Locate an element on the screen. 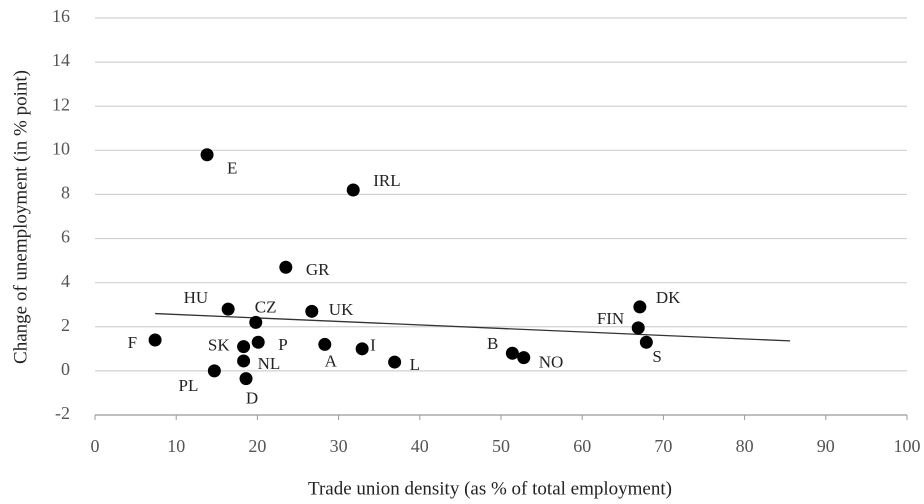 The image size is (924, 504). y-tick-label: 8 is located at coordinates (65, 193).